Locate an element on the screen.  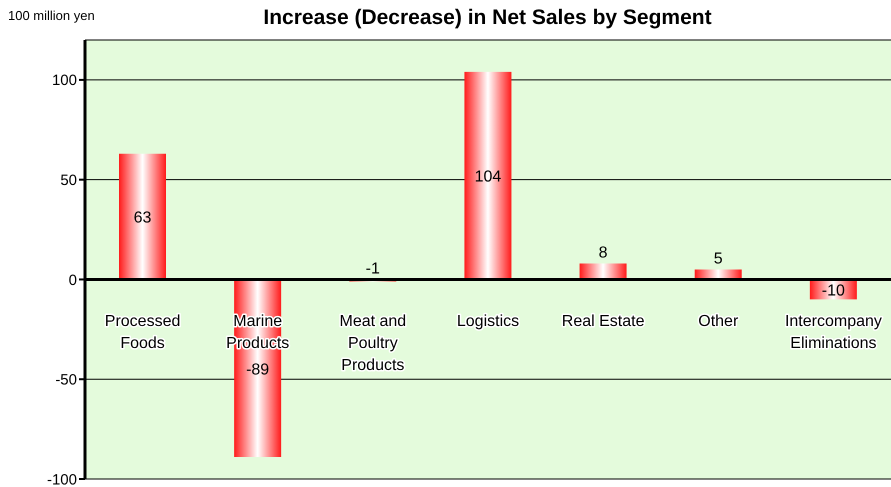
y-tick-label: 0 is located at coordinates (72, 280).